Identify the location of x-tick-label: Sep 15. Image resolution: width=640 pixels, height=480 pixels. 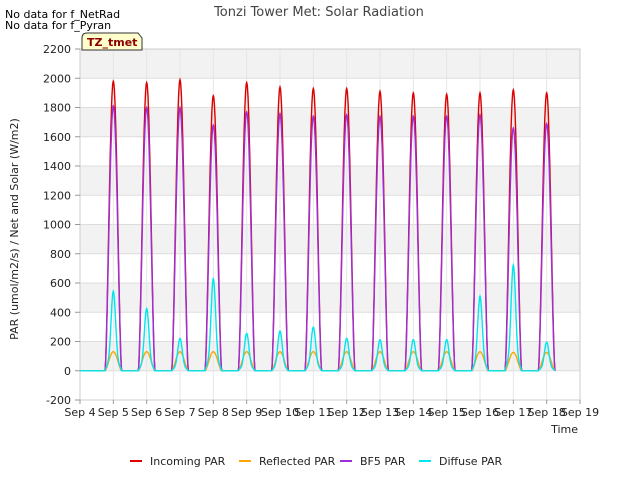
(447, 412).